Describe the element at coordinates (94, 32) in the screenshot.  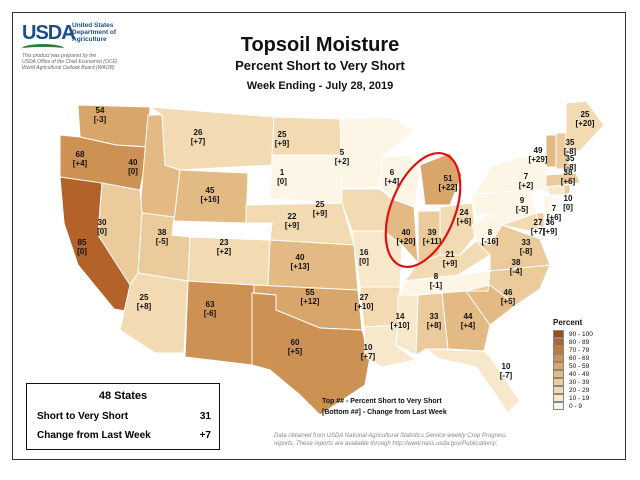
I see `dept-line-2: Department of` at that location.